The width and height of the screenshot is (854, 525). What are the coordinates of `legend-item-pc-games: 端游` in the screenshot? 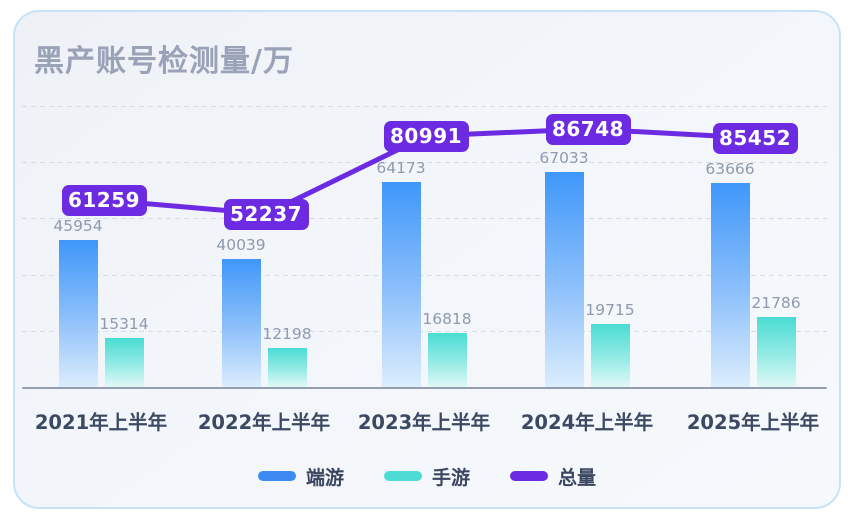 It's located at (300, 476).